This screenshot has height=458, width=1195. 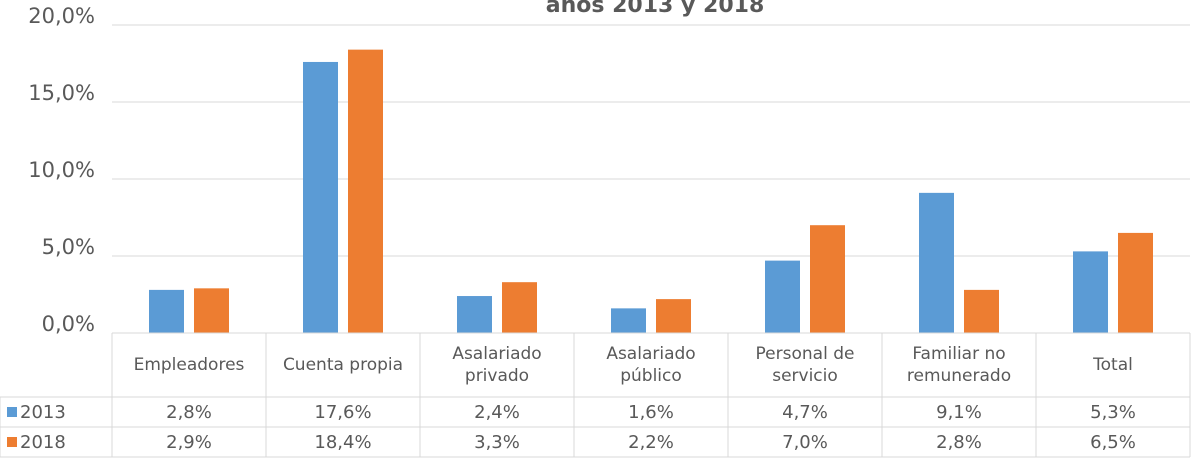 What do you see at coordinates (805, 442) in the screenshot?
I see `data-label: 7,0%` at bounding box center [805, 442].